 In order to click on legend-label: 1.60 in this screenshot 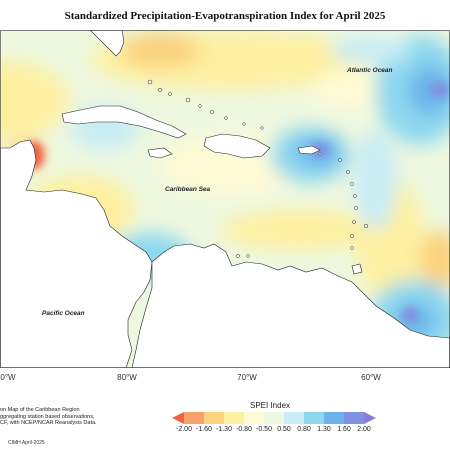, I will do `click(344, 429)`.